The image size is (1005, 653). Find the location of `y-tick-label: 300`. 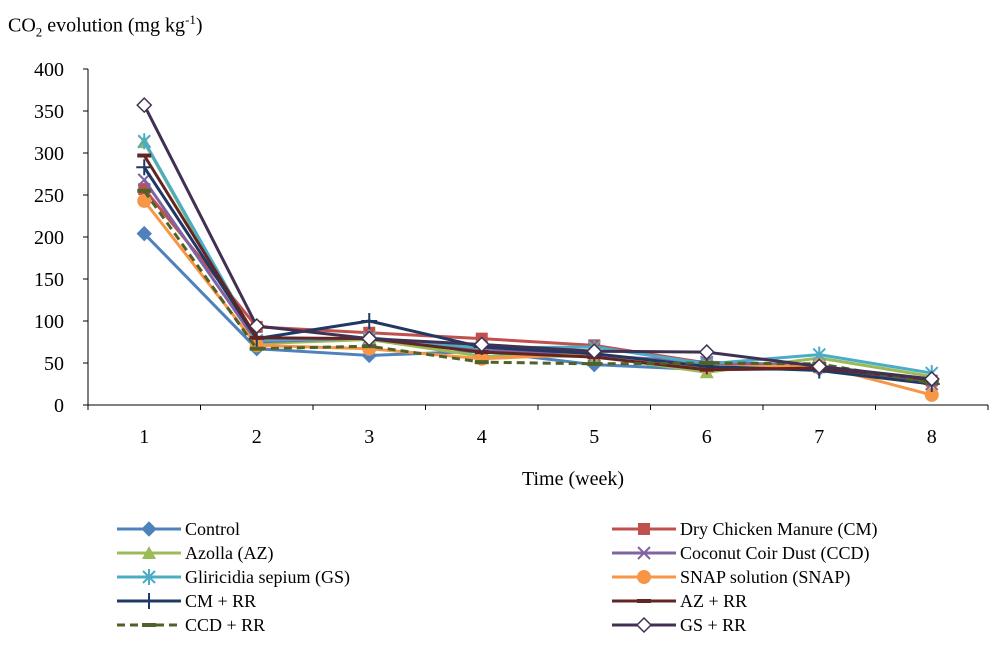

y-tick-label: 300 is located at coordinates (49, 154).